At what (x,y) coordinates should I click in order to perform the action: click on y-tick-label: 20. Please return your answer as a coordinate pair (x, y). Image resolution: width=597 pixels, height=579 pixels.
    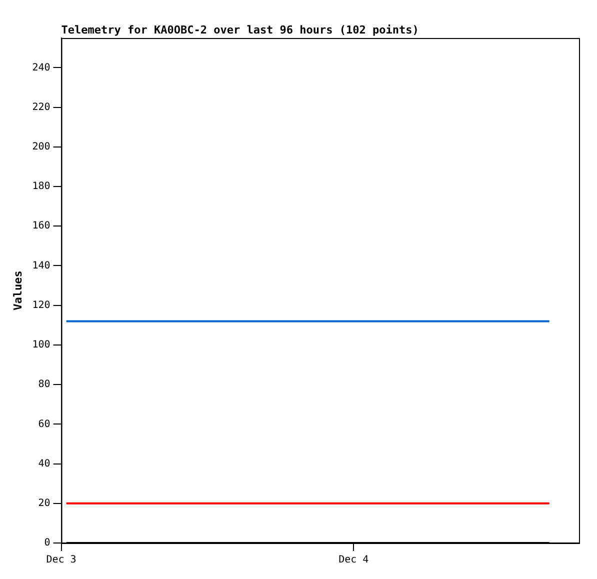
    Looking at the image, I should click on (44, 503).